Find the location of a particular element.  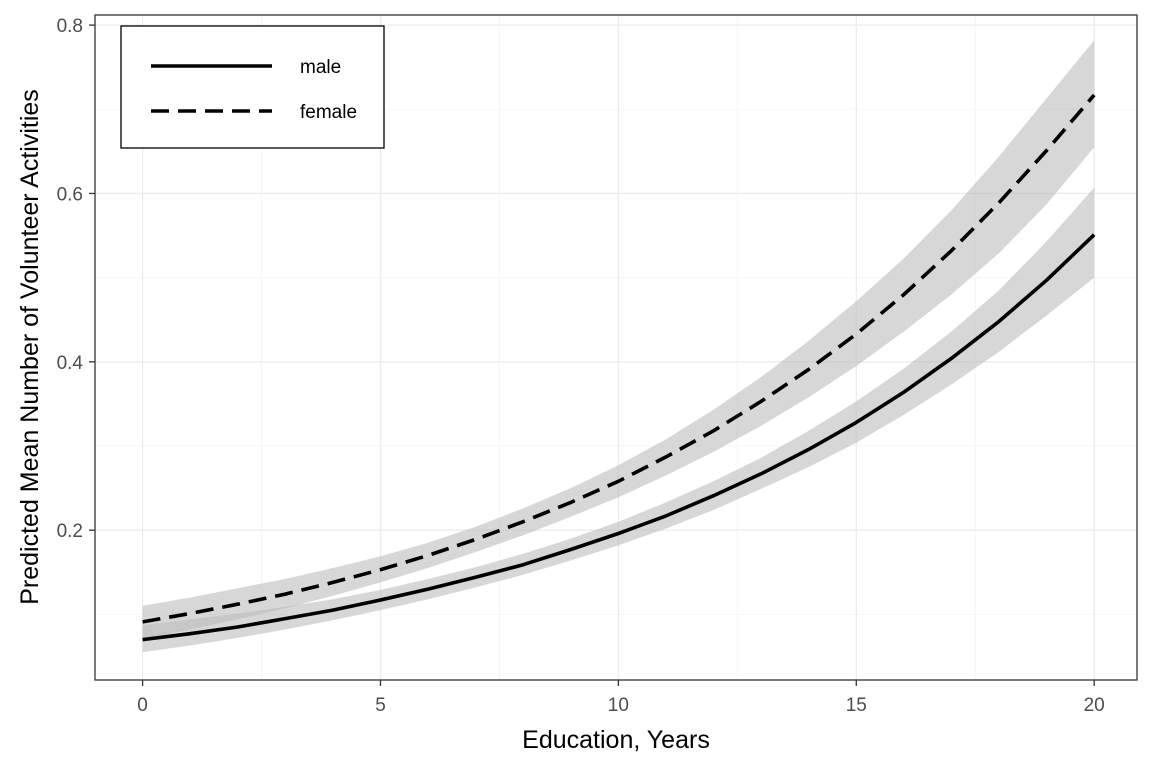

x-tick-label: 5 is located at coordinates (380, 705).